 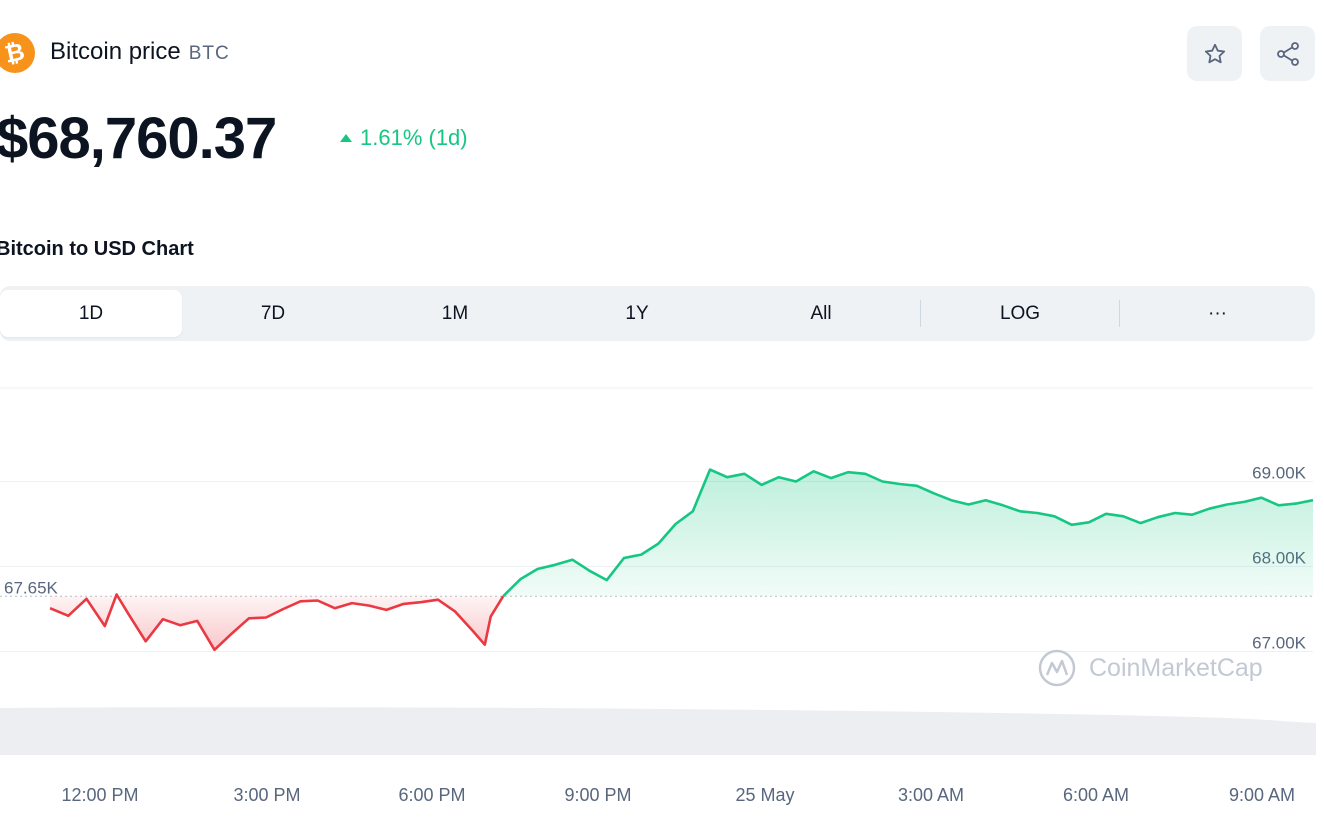 I want to click on x-tick-label: 12:00 PM, so click(x=99, y=795).